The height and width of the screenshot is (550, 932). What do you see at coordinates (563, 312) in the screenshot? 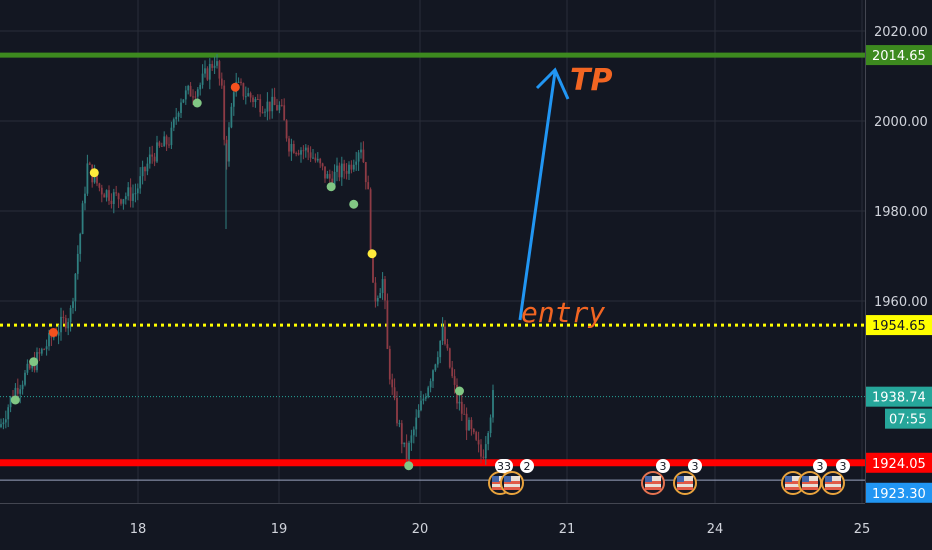
I see `entry-label: entry` at bounding box center [563, 312].